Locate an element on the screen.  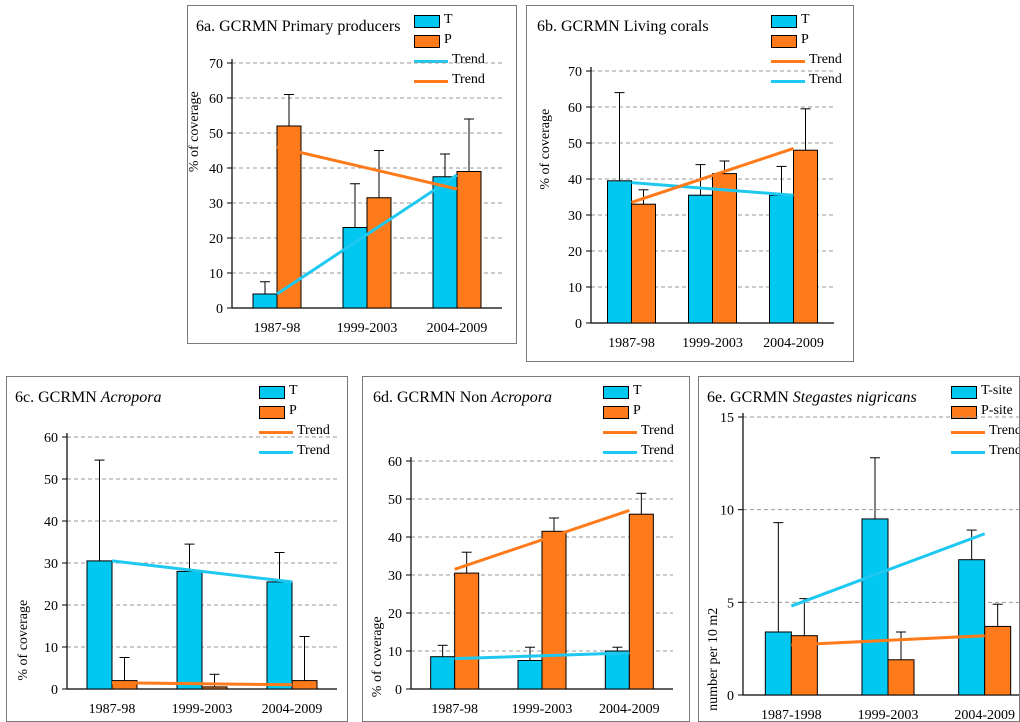
chart-title: 6a. GCRMN Primary producers is located at coordinates (298, 27).